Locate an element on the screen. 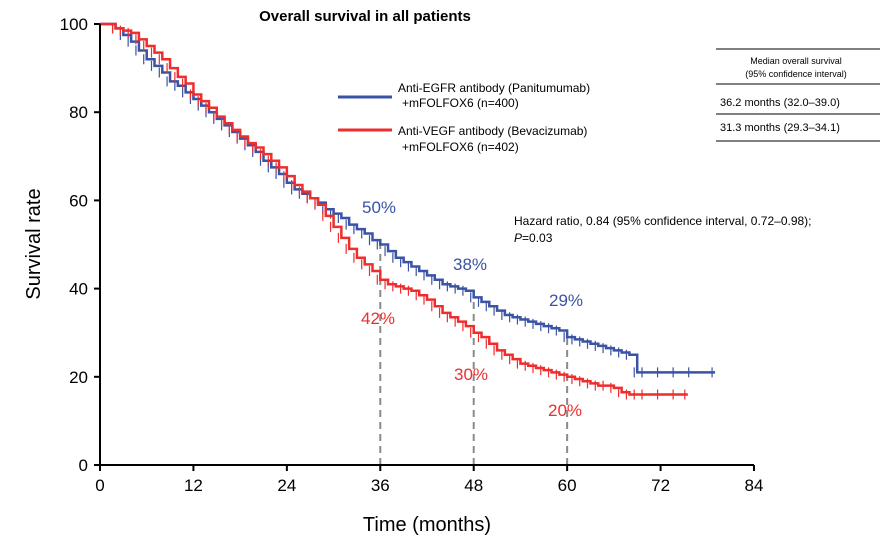 The width and height of the screenshot is (880, 540). y-axis-label: Survival rate is located at coordinates (34, 243).